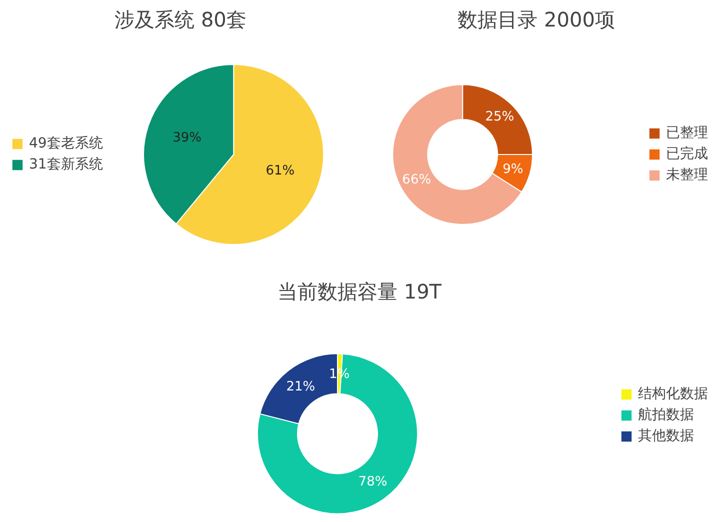 The height and width of the screenshot is (522, 718). What do you see at coordinates (666, 415) in the screenshot?
I see `legend-label: 航拍数据` at bounding box center [666, 415].